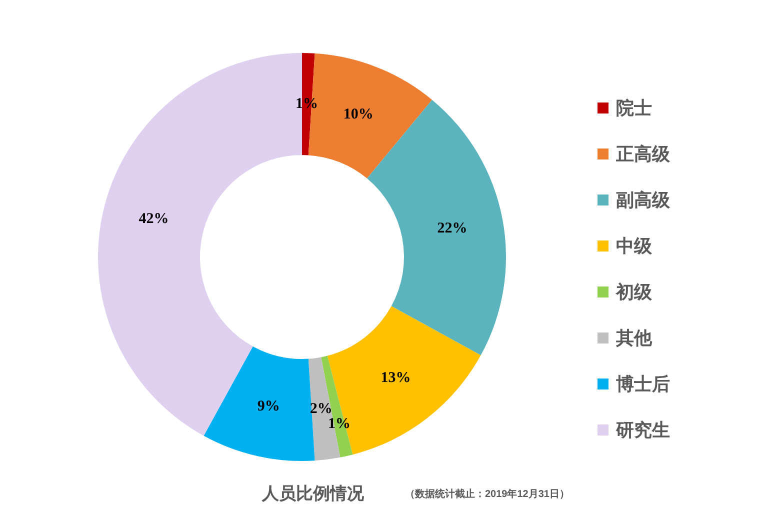 The image size is (768, 526). Describe the element at coordinates (268, 406) in the screenshot. I see `data-label: 9%` at that location.